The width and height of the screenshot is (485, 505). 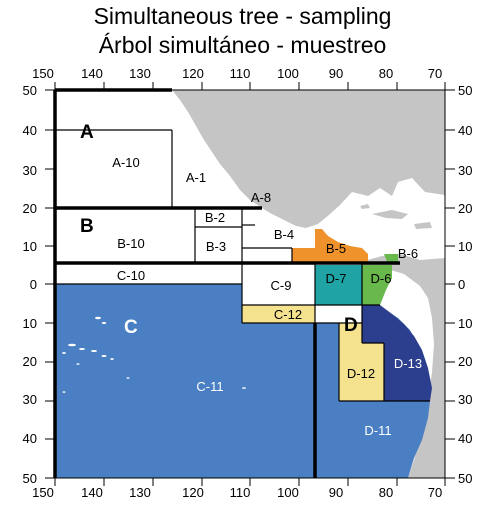 I want to click on zone-label-d13: D-13, so click(x=408, y=363).